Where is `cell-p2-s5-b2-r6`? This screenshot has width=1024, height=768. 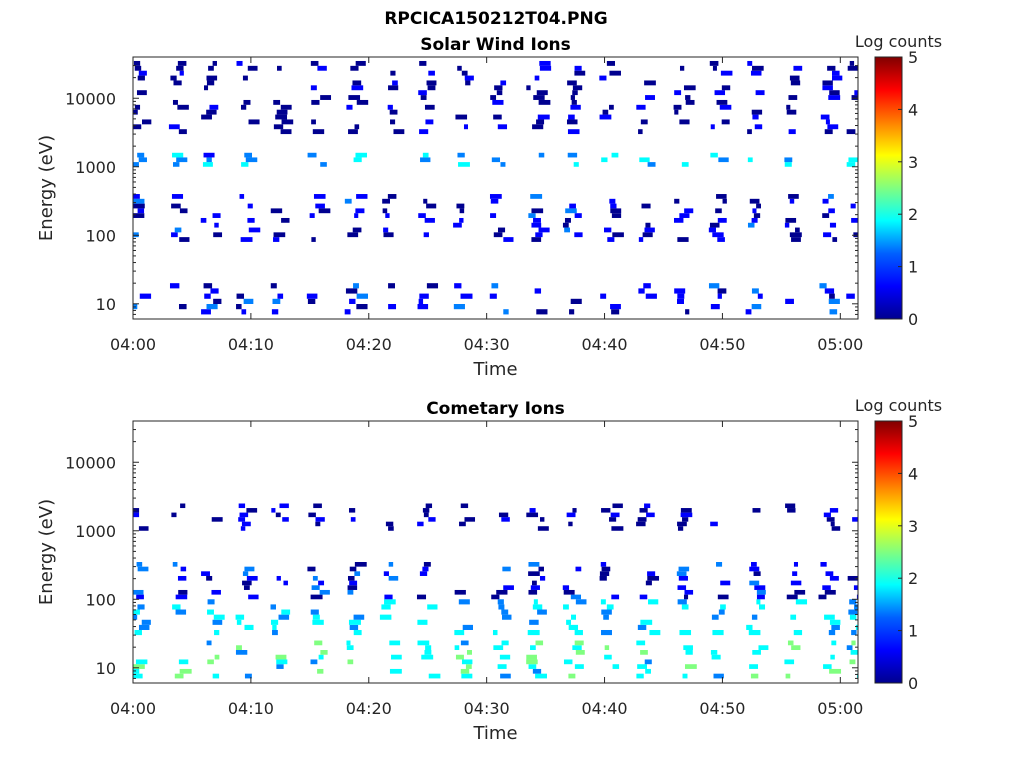
cell-p2-s5-b2-r6 is located at coordinates (311, 569).